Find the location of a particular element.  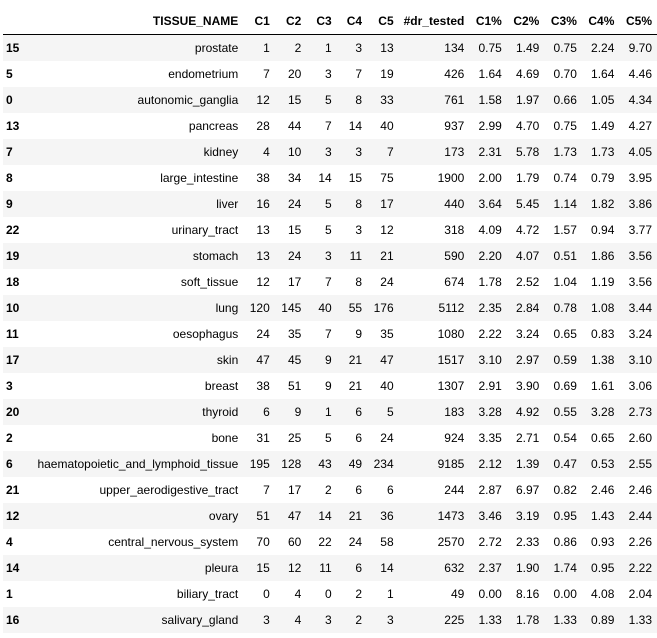

table-row: 2 bone 31 25 5 6 24 924 3.35 2.71 0.54 0.65 2.60 is located at coordinates (330, 438).